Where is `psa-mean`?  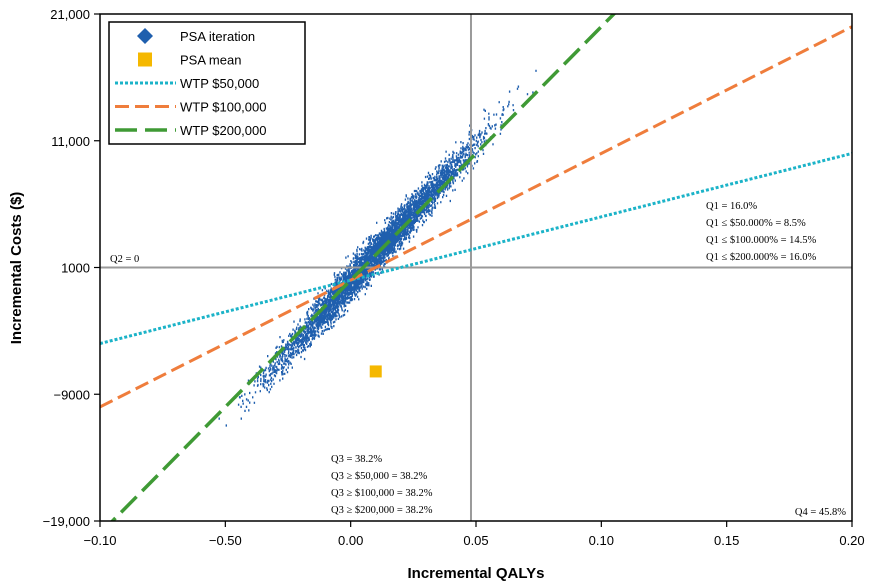 psa-mean is located at coordinates (375, 371).